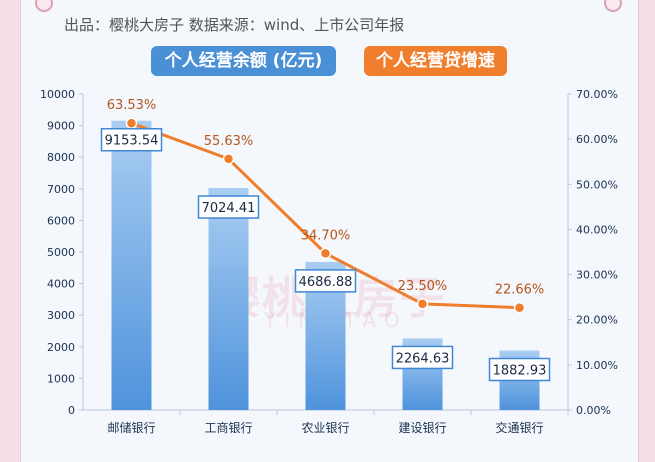 Image resolution: width=655 pixels, height=462 pixels. I want to click on y-right-tick-label: 30.00%, so click(597, 275).